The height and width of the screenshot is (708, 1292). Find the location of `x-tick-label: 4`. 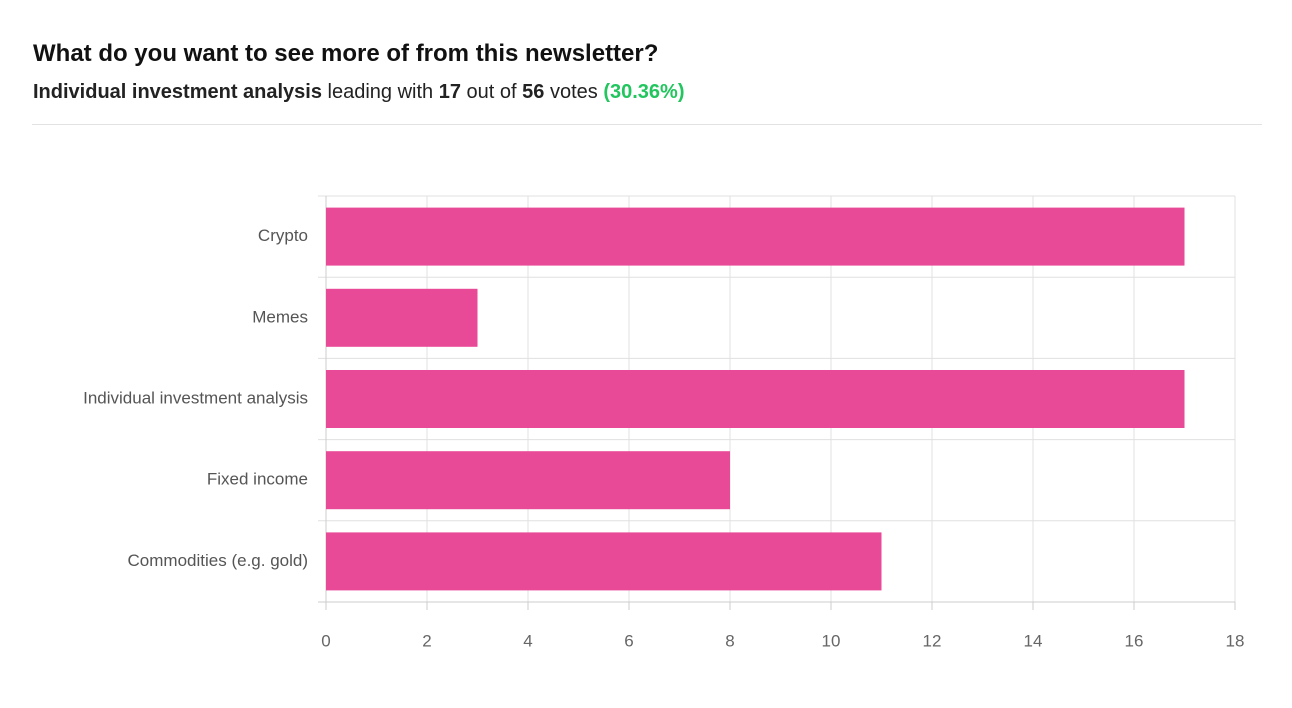

x-tick-label: 4 is located at coordinates (527, 640).